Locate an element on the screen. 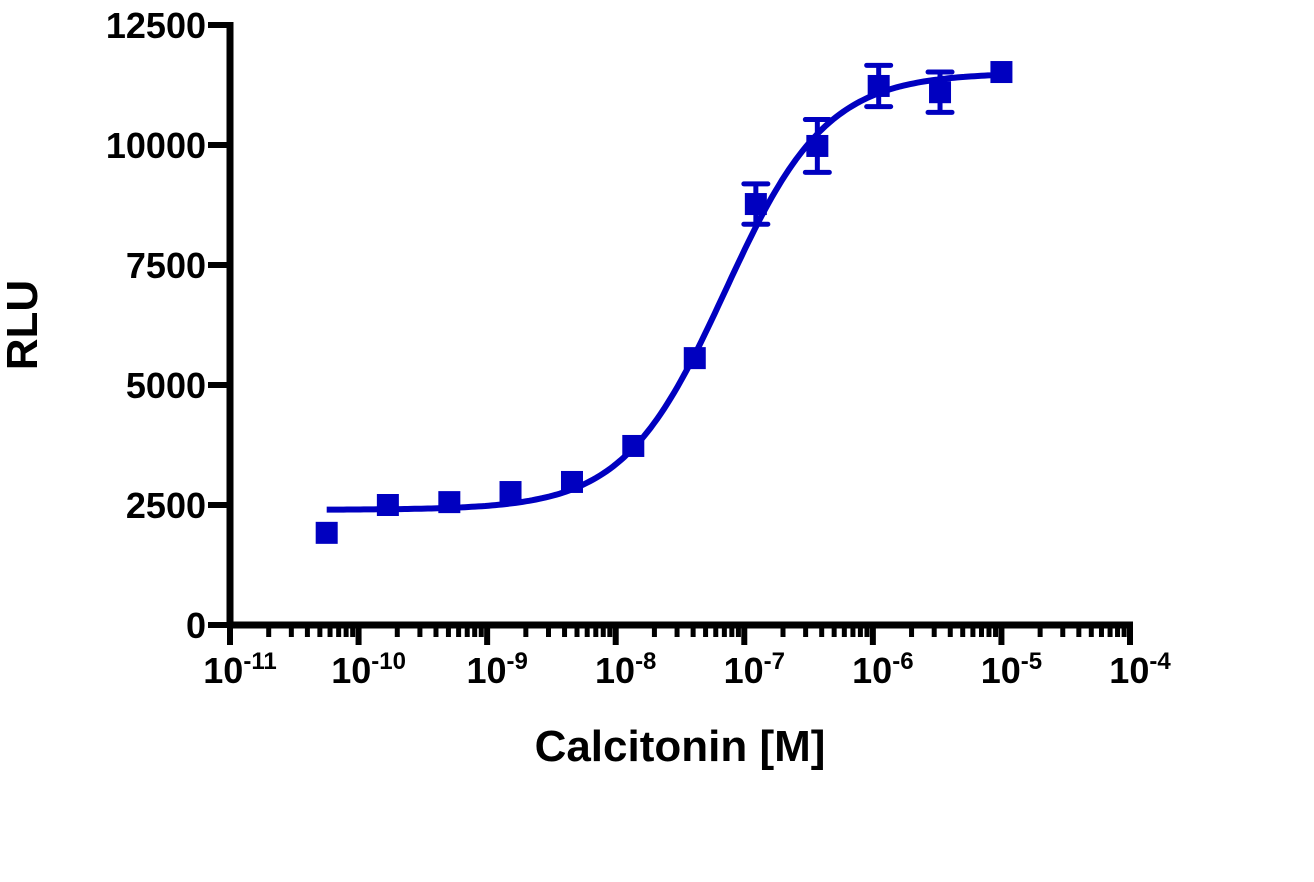 This screenshot has height=882, width=1314. x-tick-label: 10⁻⁷ is located at coordinates (754, 669).